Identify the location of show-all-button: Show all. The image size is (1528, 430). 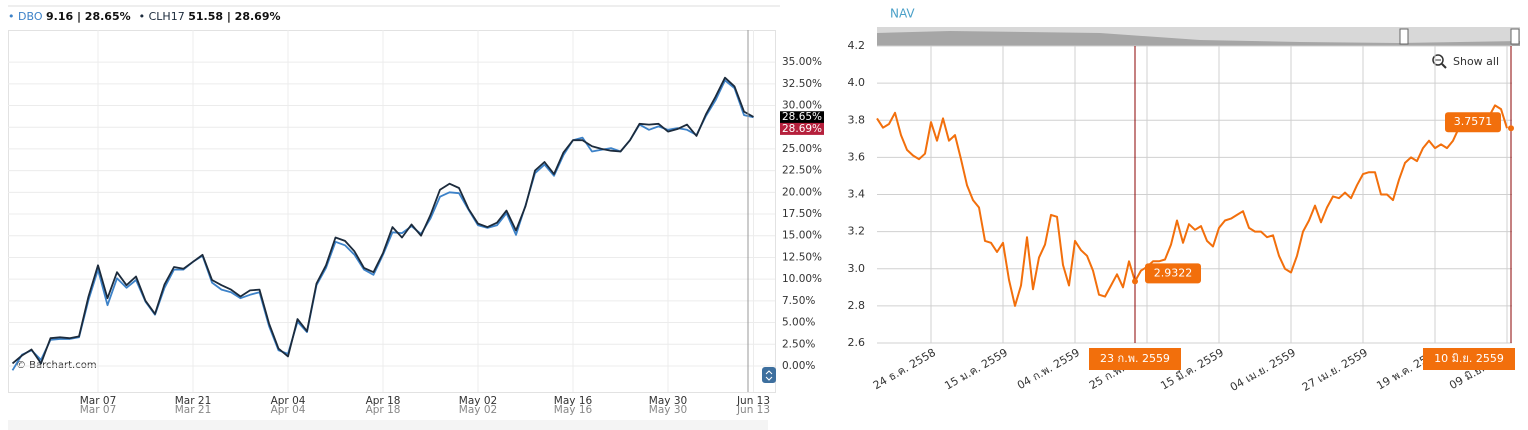
(1465, 61).